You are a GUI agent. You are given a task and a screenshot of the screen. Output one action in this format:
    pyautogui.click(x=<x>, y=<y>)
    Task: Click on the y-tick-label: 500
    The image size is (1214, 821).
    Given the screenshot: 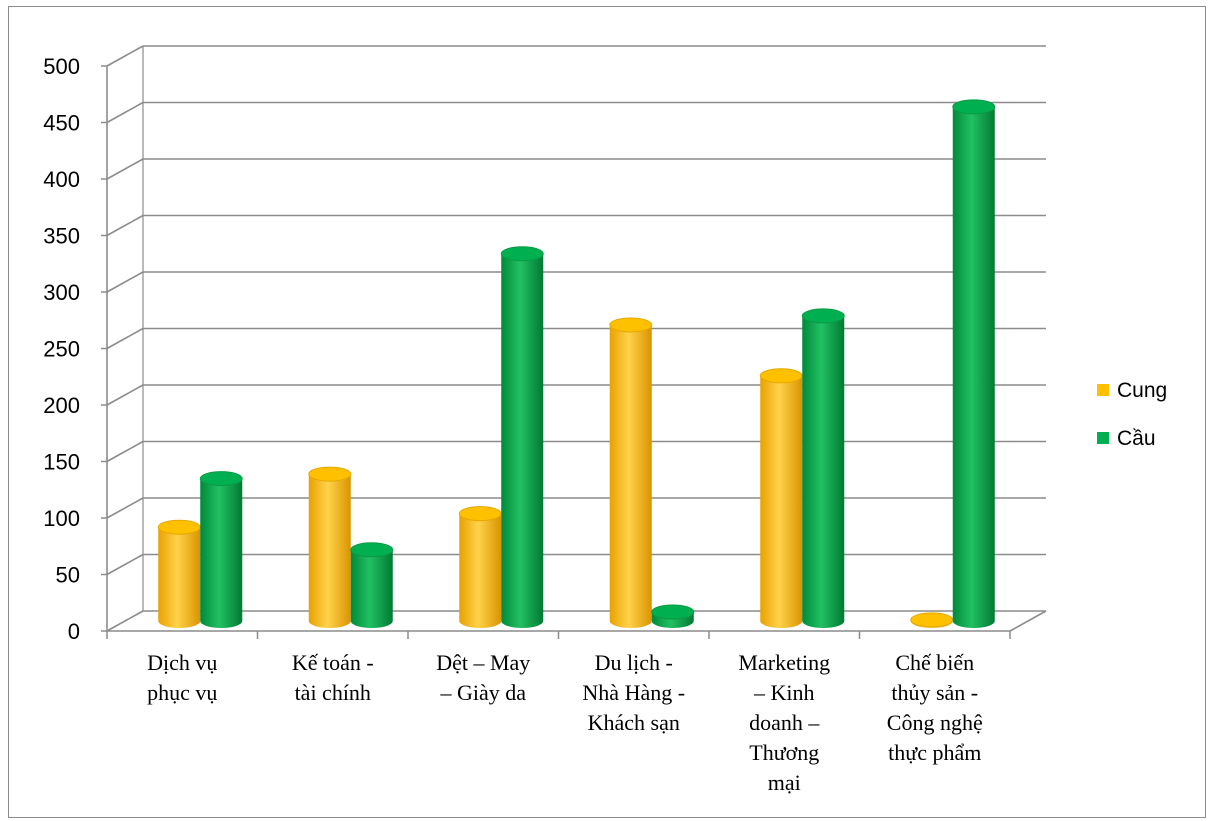 What is the action you would take?
    pyautogui.click(x=61, y=66)
    